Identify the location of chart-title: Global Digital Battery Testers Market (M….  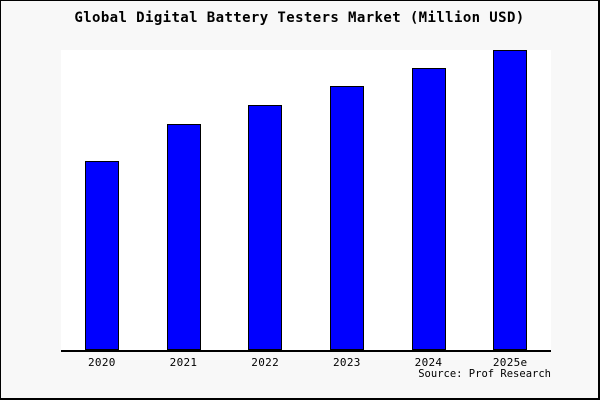
(299, 18).